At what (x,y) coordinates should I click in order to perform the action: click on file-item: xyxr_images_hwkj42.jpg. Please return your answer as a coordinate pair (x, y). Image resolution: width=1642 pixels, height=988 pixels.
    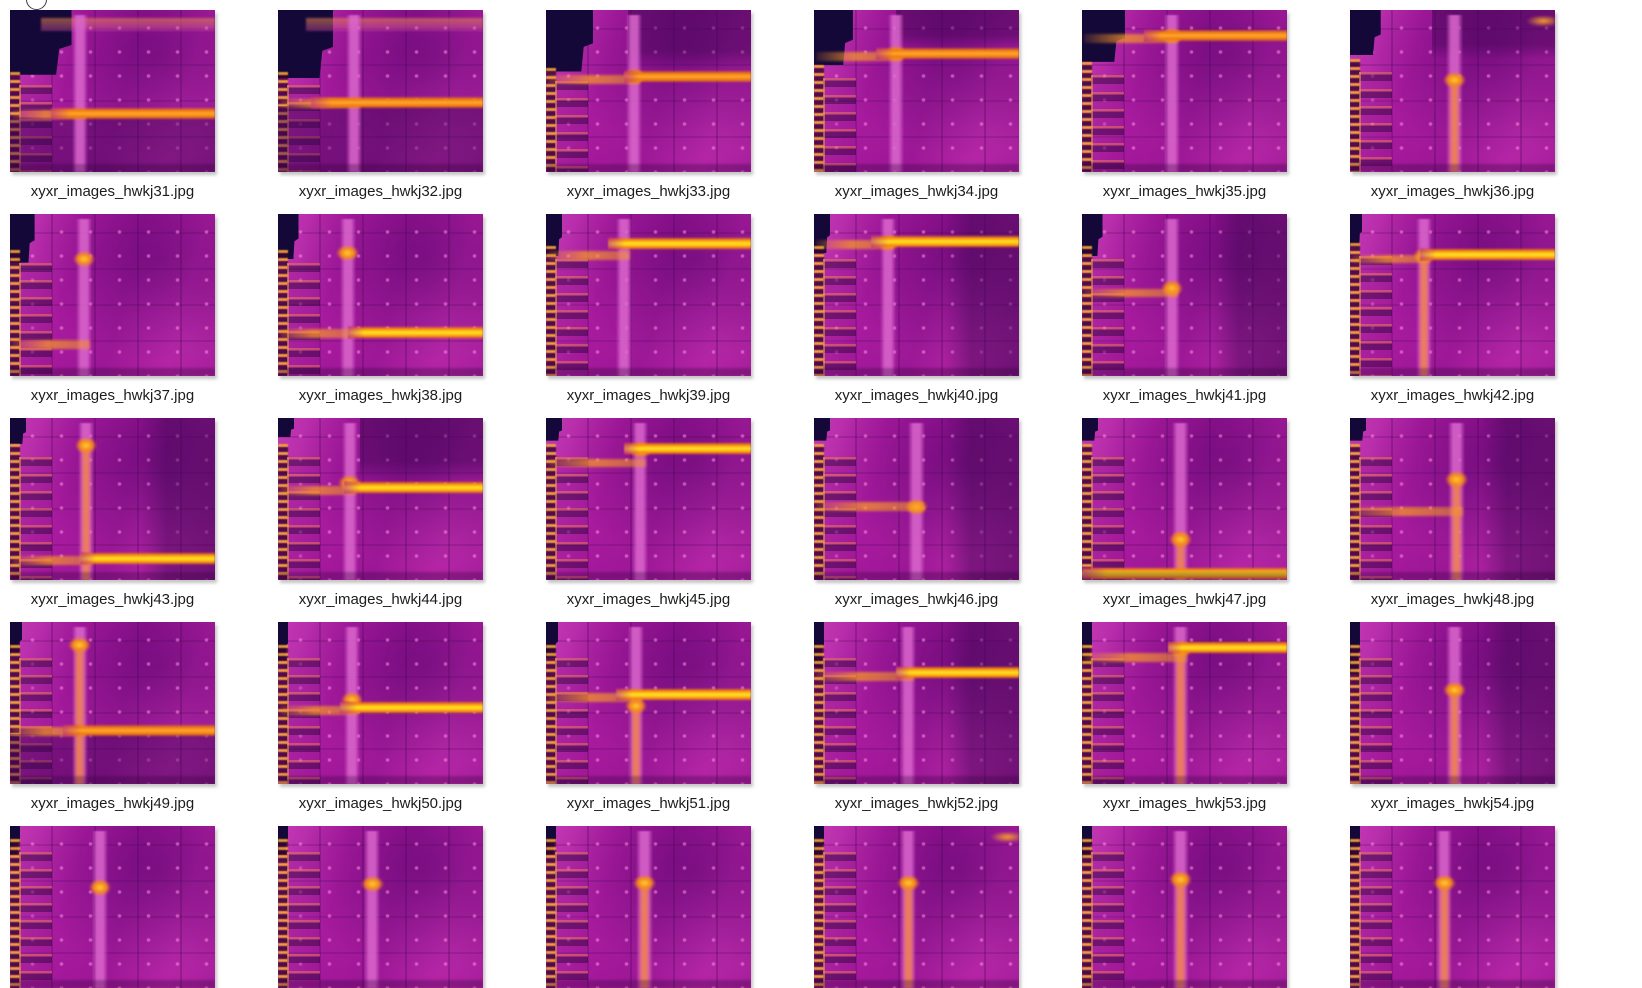
    Looking at the image, I should click on (1452, 309).